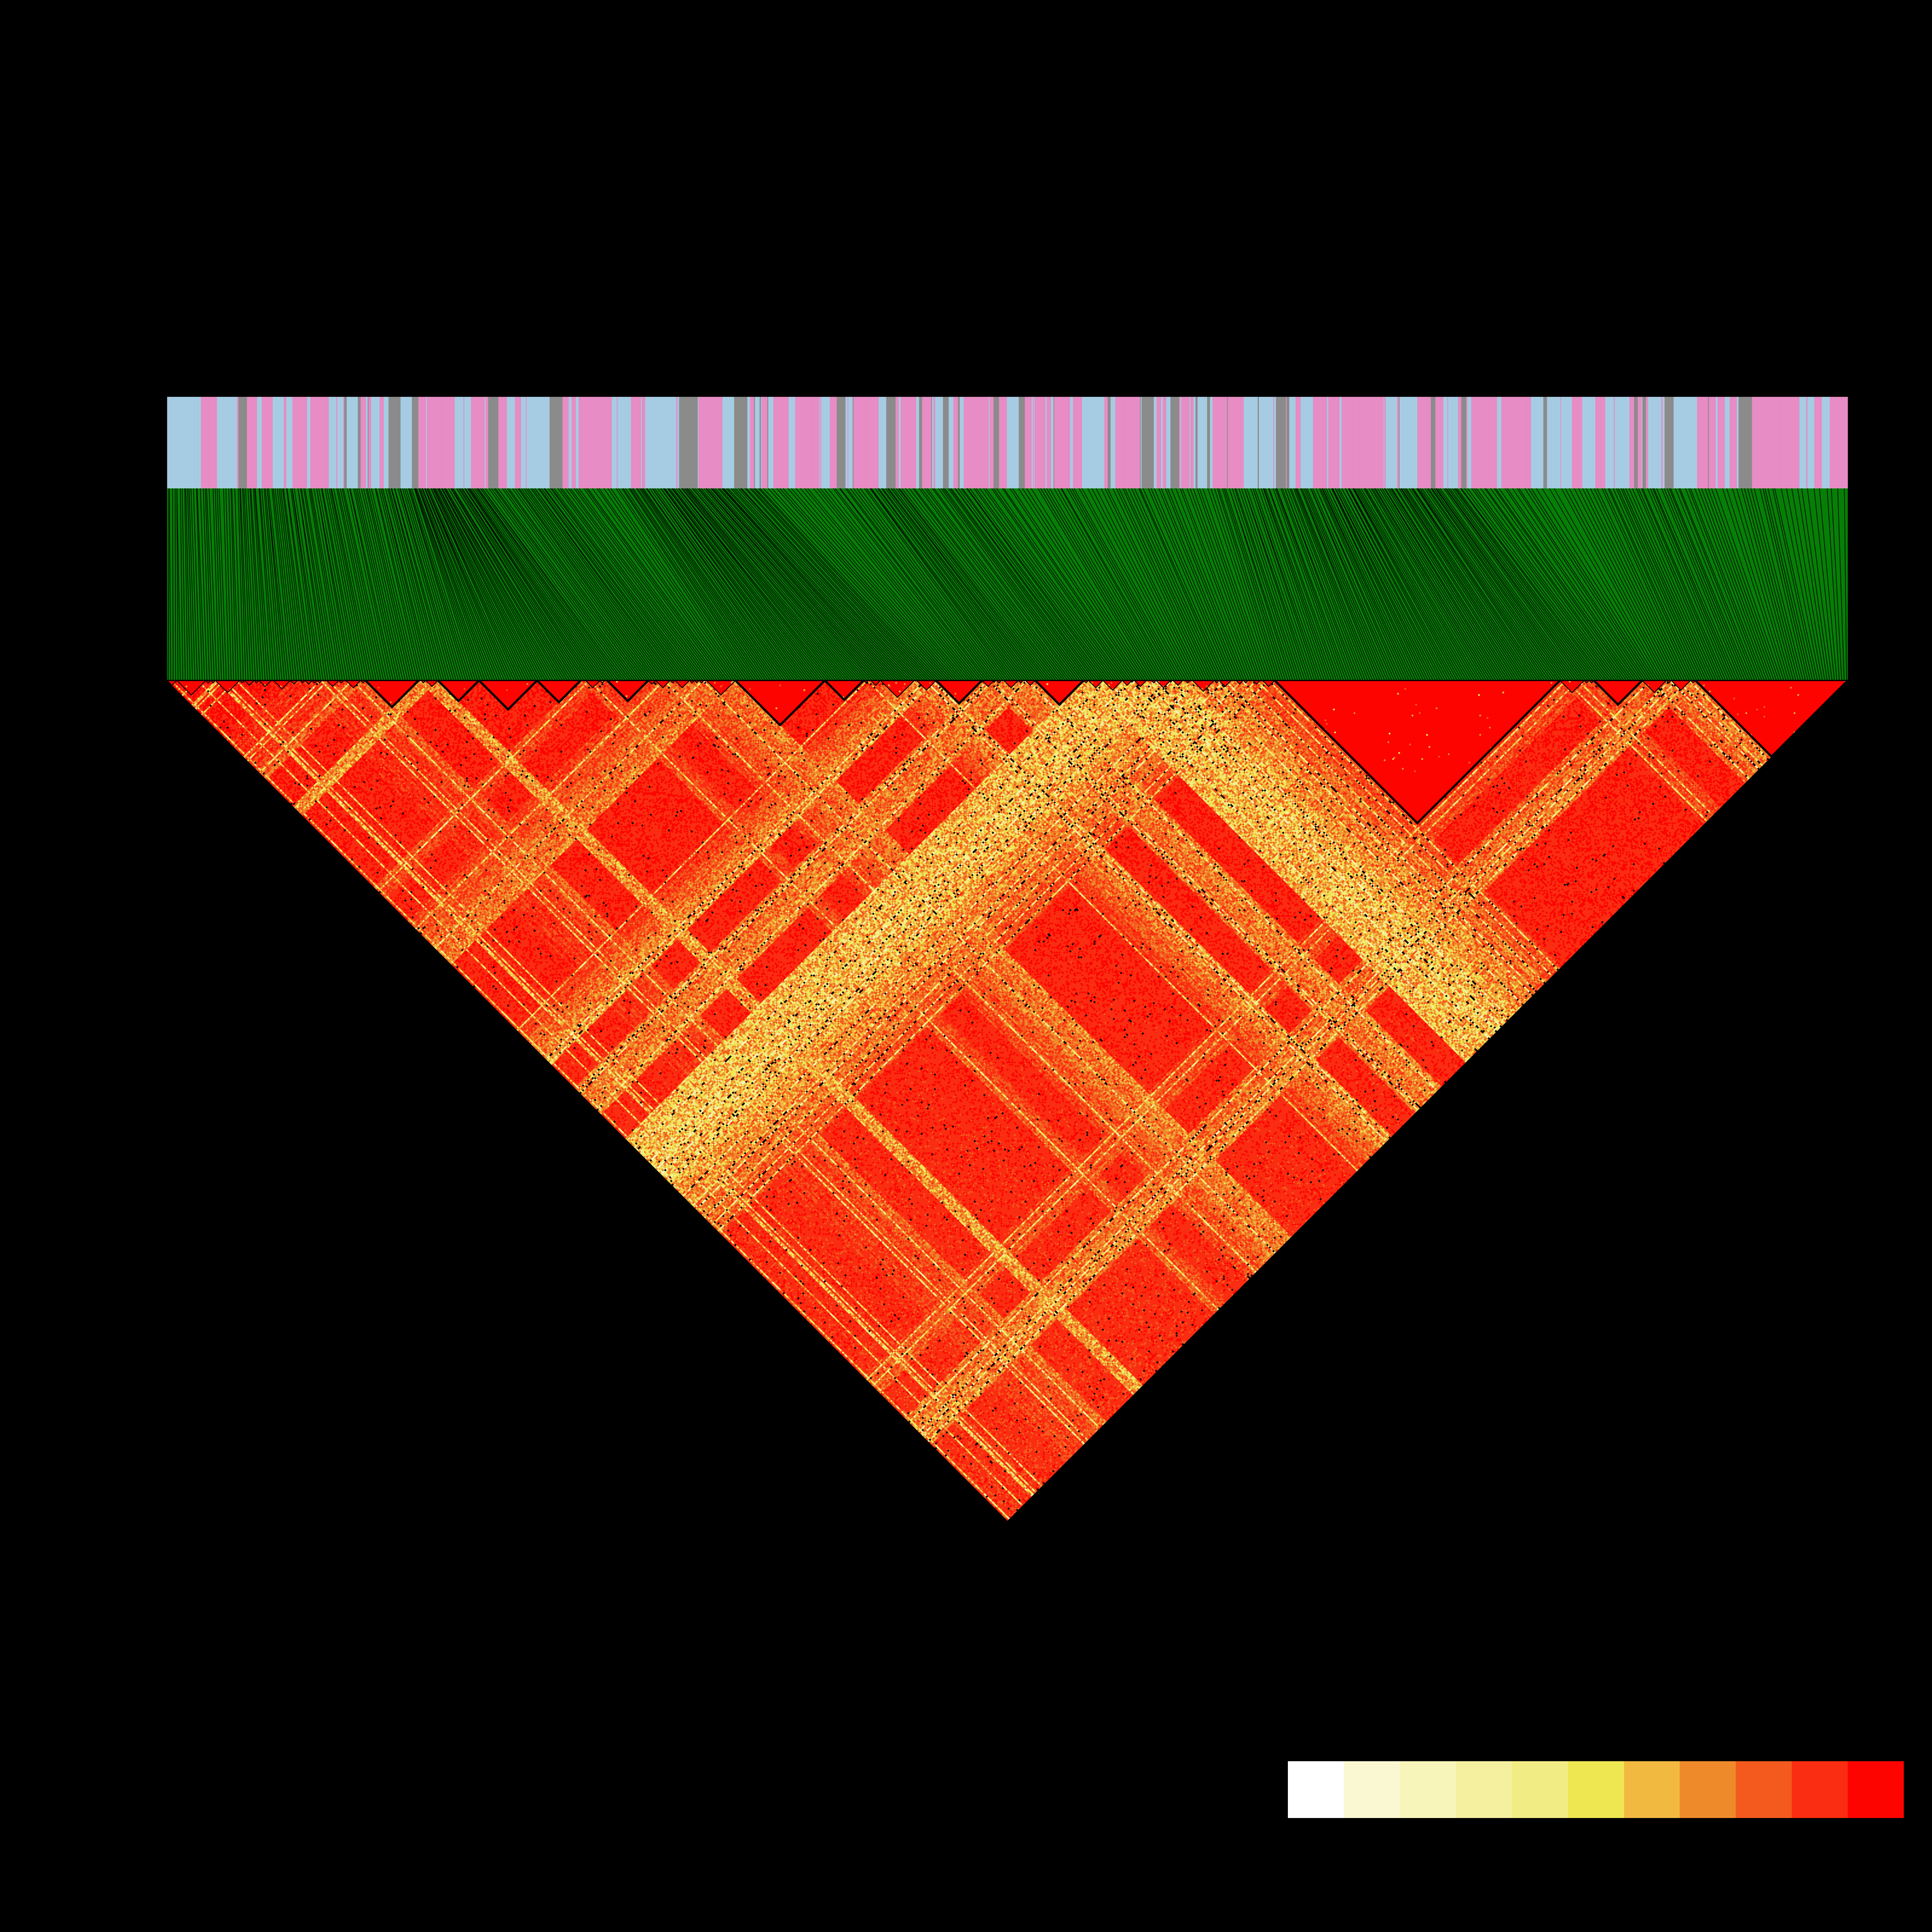 The image size is (1932, 1932). I want to click on color-scale-legend, so click(1596, 1789).